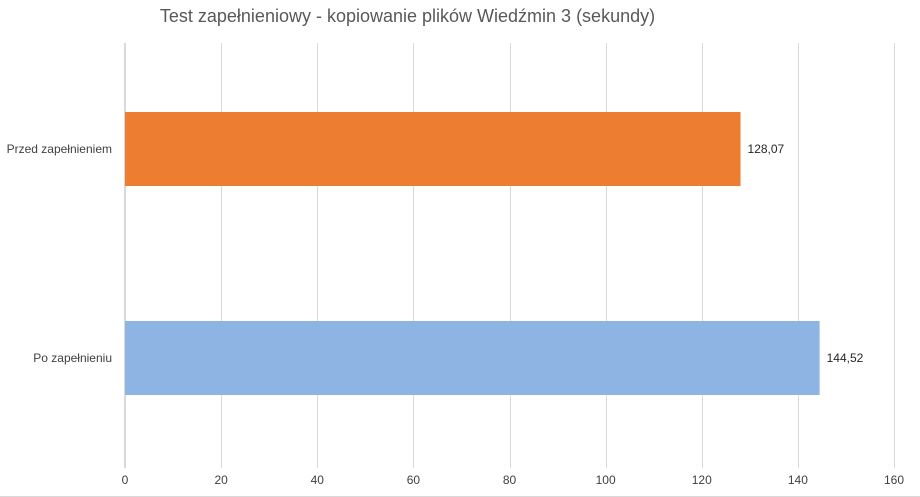  Describe the element at coordinates (318, 480) in the screenshot. I see `x-tick-label: 40` at that location.